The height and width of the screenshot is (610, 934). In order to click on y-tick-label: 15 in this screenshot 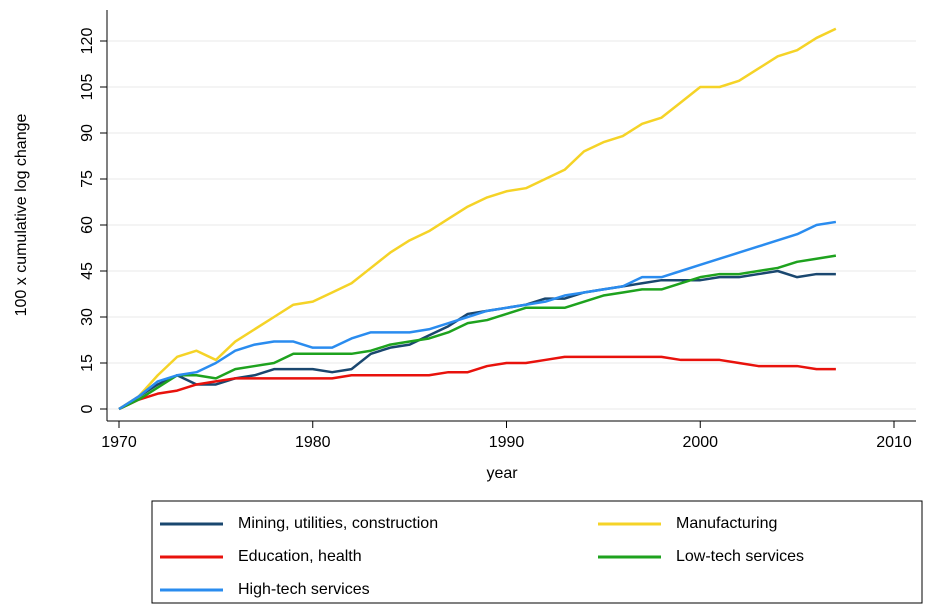, I will do `click(87, 363)`.